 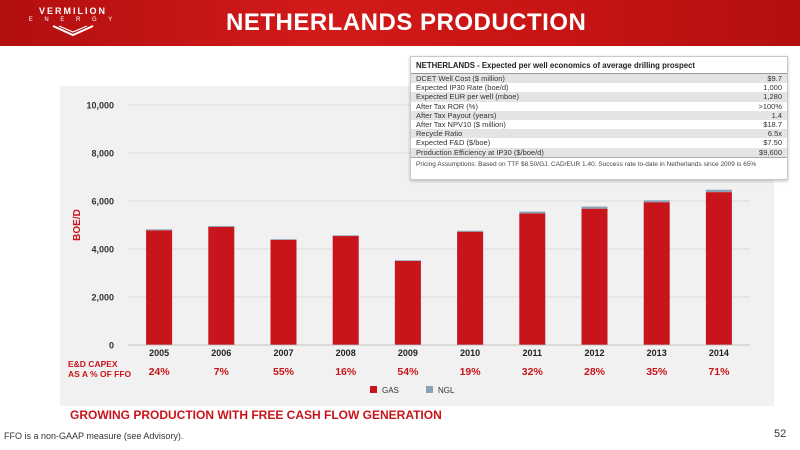 I want to click on economics-row-label: Expected EUR per well (mboe), so click(x=467, y=97).